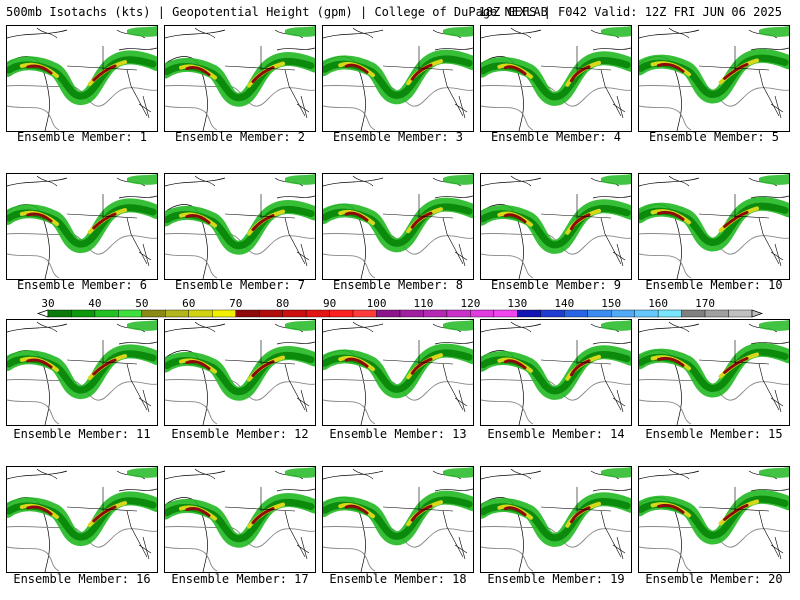  I want to click on ensemble-member-label: Ensemble Member: 5, so click(714, 137).